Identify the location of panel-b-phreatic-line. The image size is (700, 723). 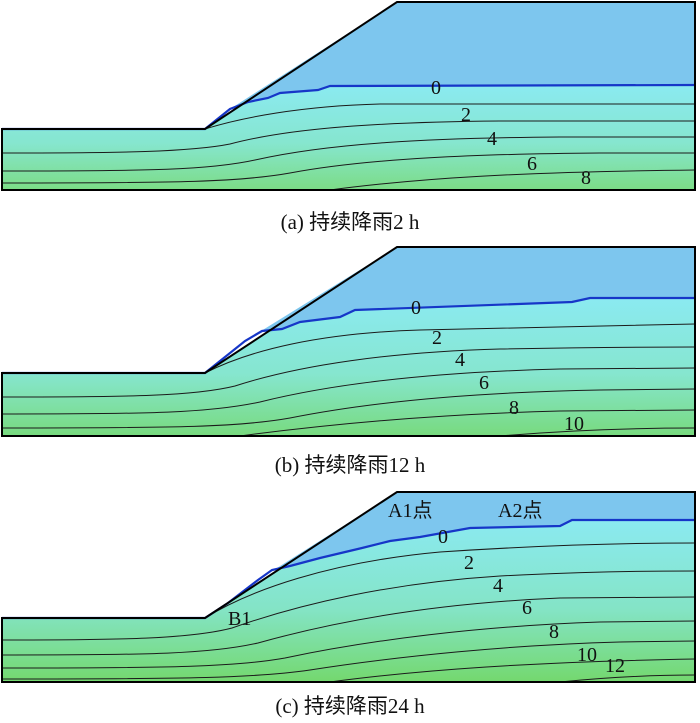
(348, 335).